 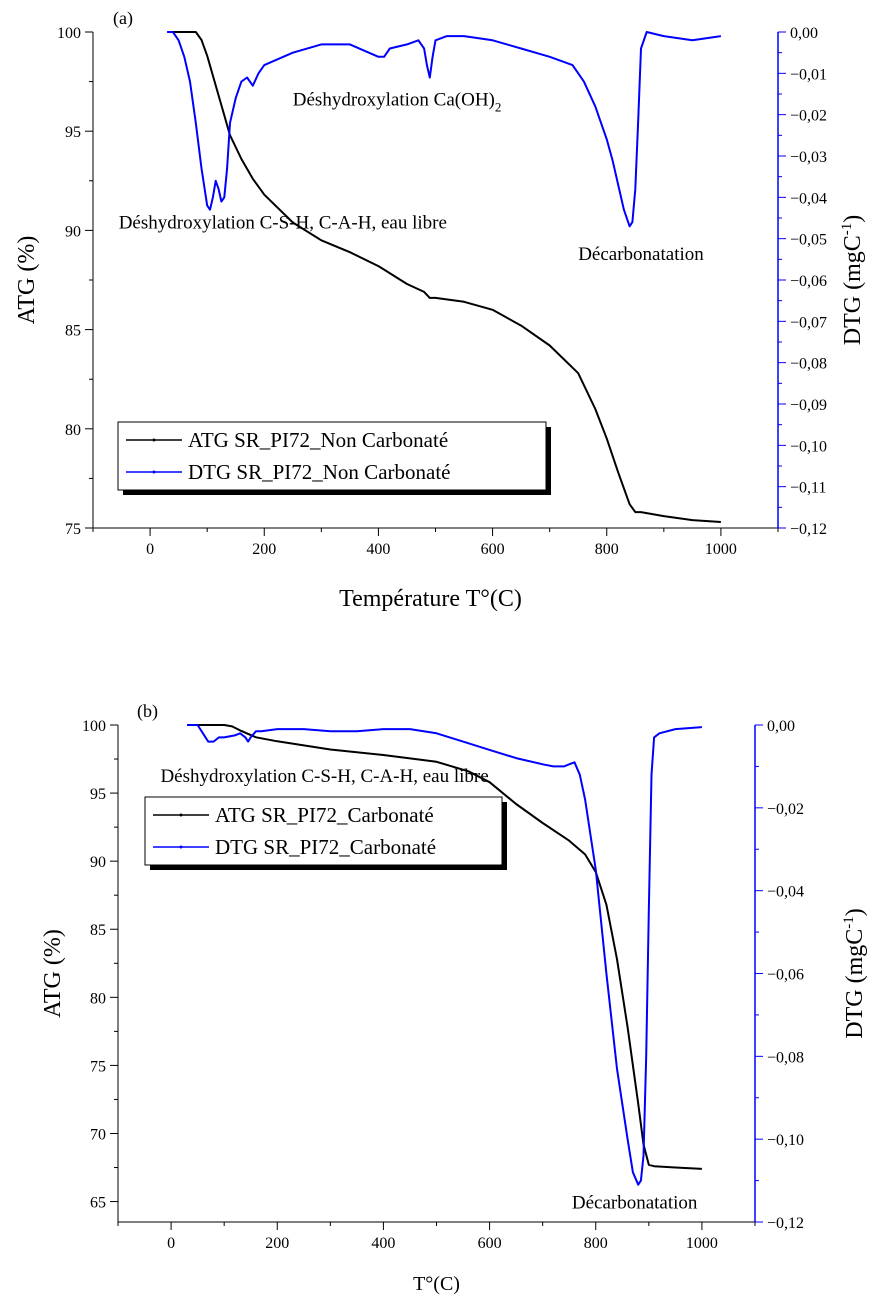 I want to click on pa-left-tick-label: 100, so click(x=69, y=33).